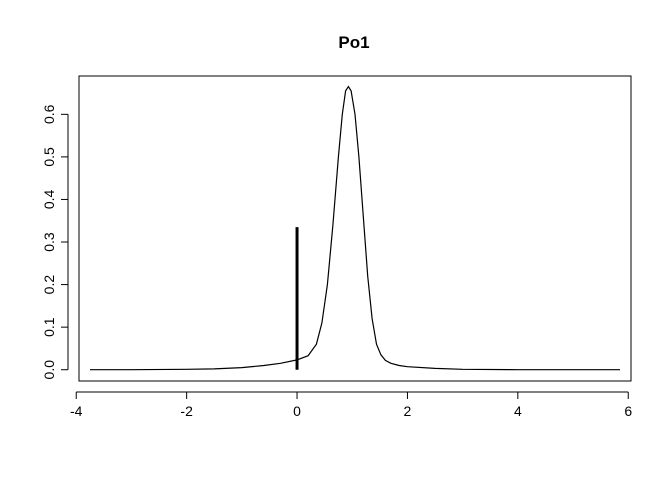 The height and width of the screenshot is (480, 672). Describe the element at coordinates (353, 42) in the screenshot. I see `chart-title: Po1` at that location.